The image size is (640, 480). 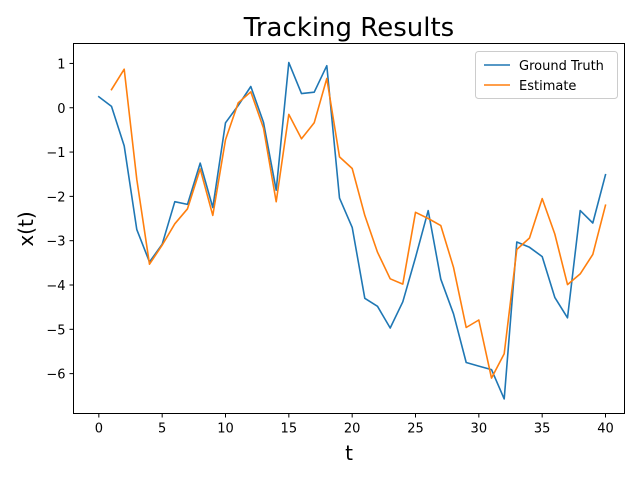 I want to click on y-tick-label: −4, so click(x=55, y=286).